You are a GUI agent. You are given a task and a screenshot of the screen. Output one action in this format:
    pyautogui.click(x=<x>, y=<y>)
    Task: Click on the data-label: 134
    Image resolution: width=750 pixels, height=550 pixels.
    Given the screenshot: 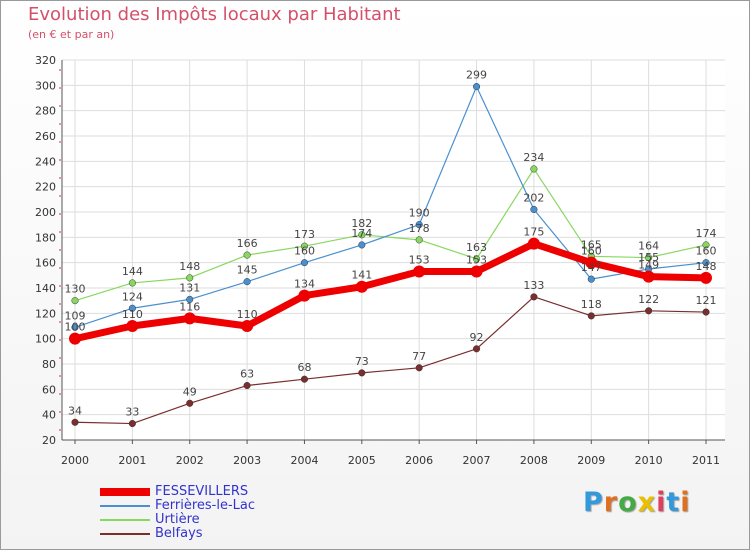 What is the action you would take?
    pyautogui.click(x=304, y=284)
    